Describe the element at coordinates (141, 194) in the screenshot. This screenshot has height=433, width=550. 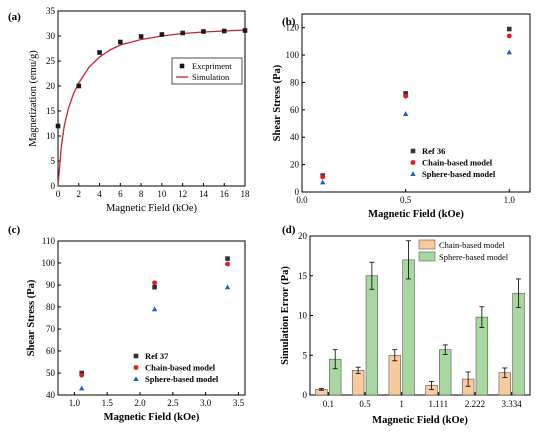
I see `x-tick-label: 8` at that location.